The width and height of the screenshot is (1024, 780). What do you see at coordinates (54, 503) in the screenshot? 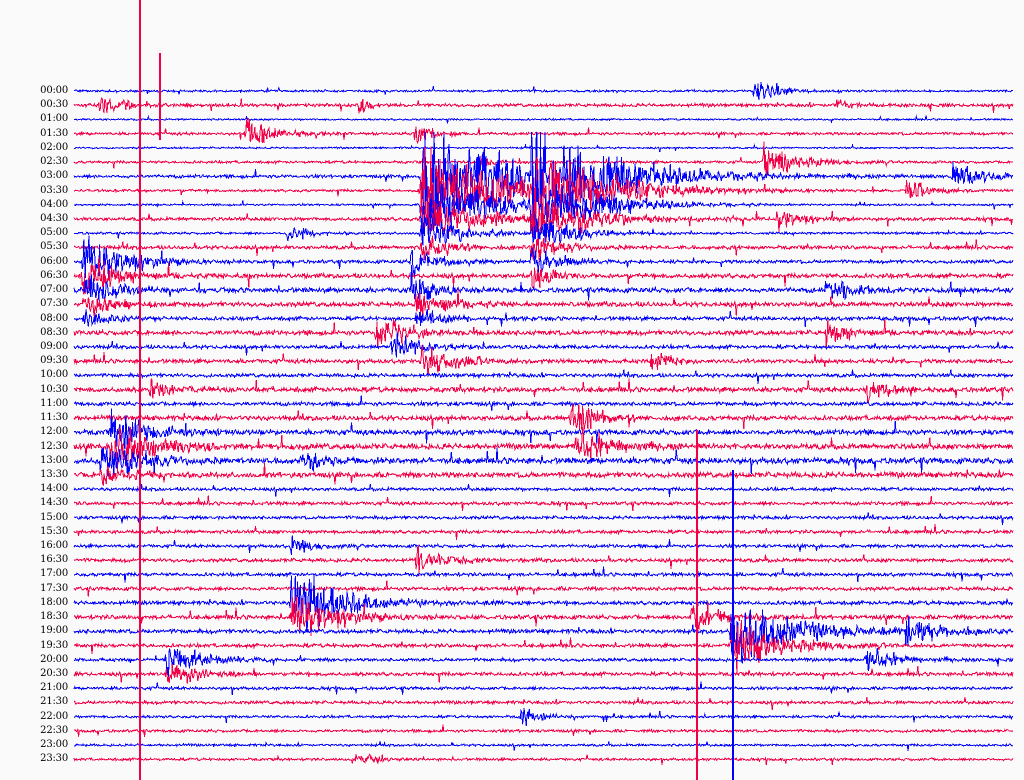
I see `time-axis-label: 14:30` at bounding box center [54, 503].